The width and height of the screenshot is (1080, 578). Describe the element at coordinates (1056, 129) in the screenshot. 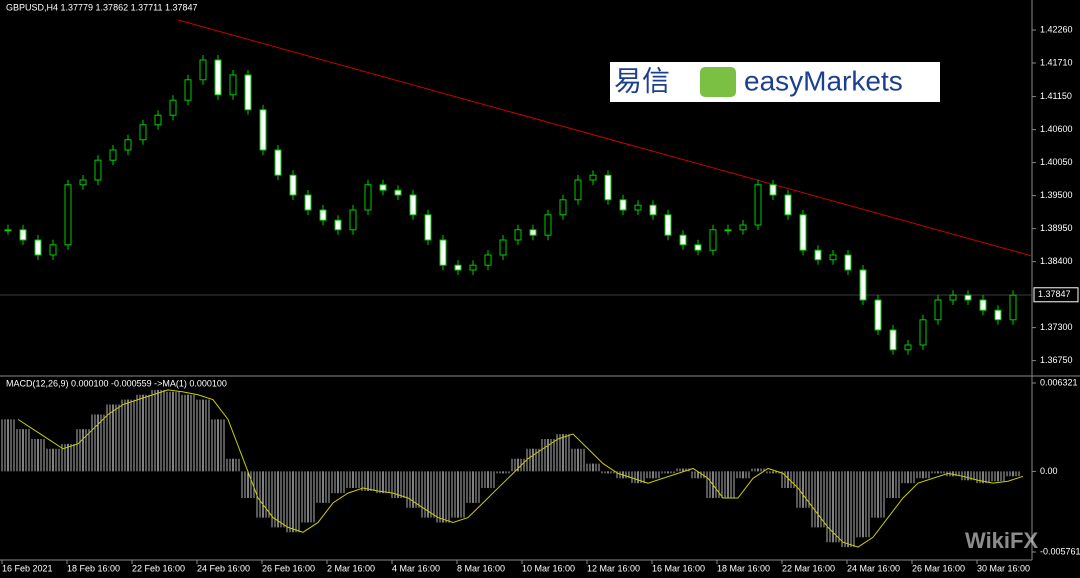

I see `price-label: 1.40600` at that location.